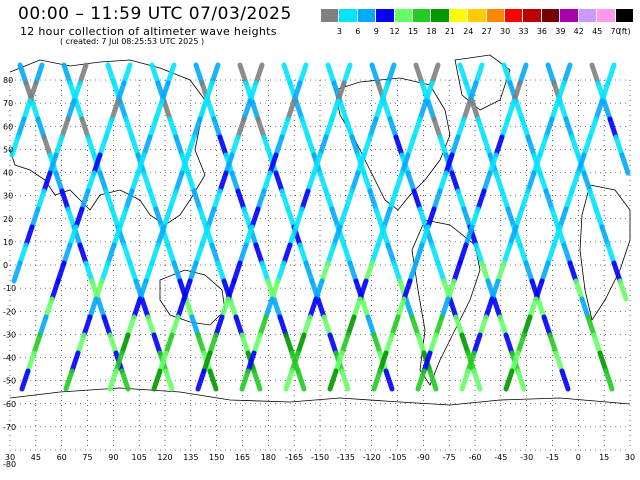 This screenshot has height=480, width=640. Describe the element at coordinates (8, 126) in the screenshot. I see `lat-tick-label: 60` at that location.